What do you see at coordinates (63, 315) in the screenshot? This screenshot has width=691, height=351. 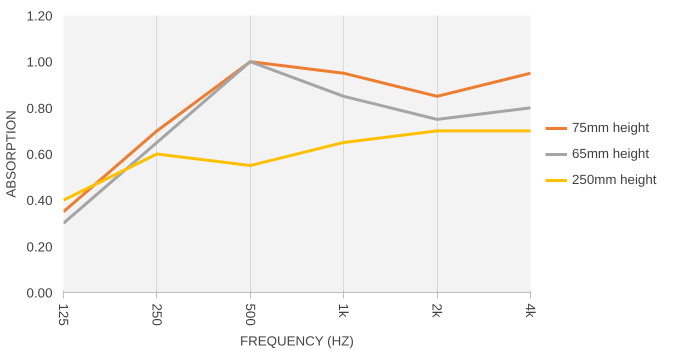 I see `x-tick-label: 125` at bounding box center [63, 315].